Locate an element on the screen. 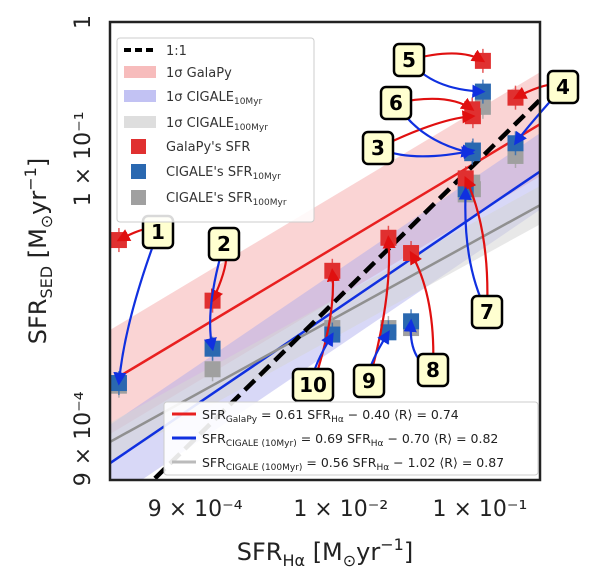 The width and height of the screenshot is (598, 580). legend-label-galapy-points: GalaPy's SFR is located at coordinates (208, 147).